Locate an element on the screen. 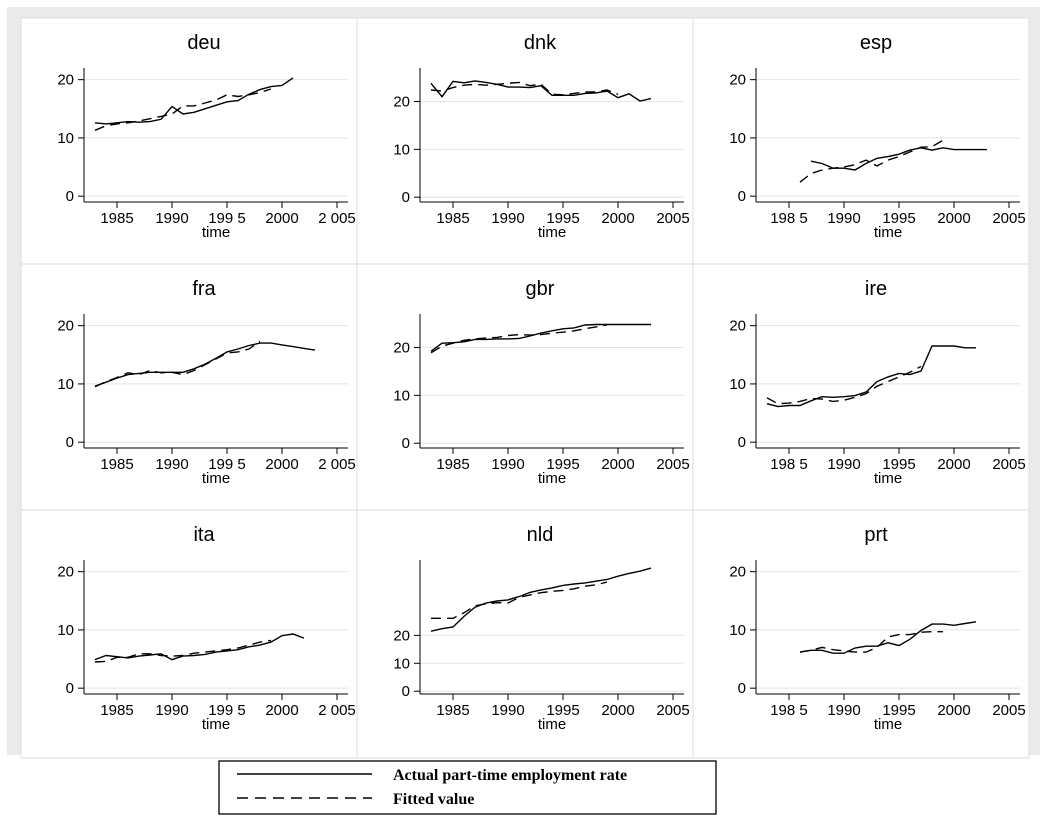 The height and width of the screenshot is (819, 1046). panel-nld: nld 0 10 20 1985 1990 1995 2000 2005 time is located at coordinates (525, 634).